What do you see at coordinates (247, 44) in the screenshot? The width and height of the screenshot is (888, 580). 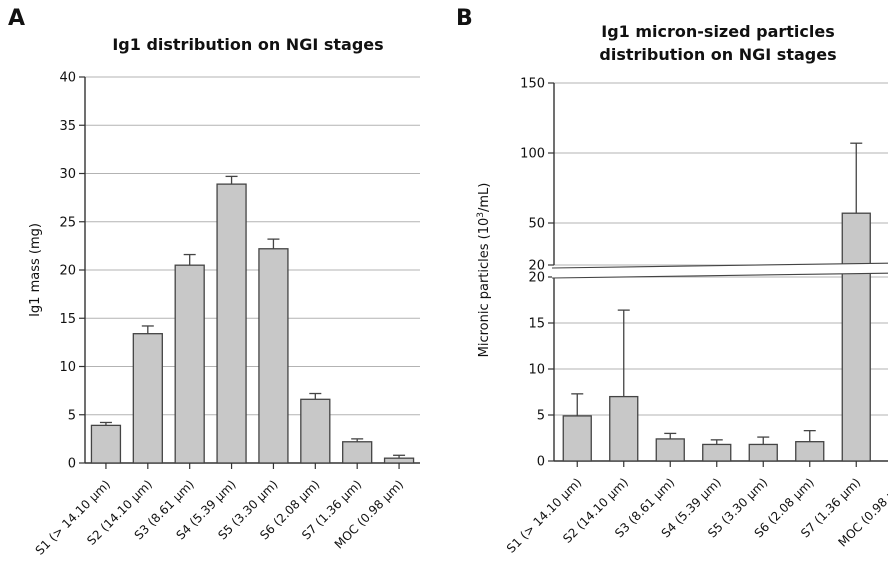 I see `chart-a-title: Ig1 distribution on NGI stages` at bounding box center [247, 44].